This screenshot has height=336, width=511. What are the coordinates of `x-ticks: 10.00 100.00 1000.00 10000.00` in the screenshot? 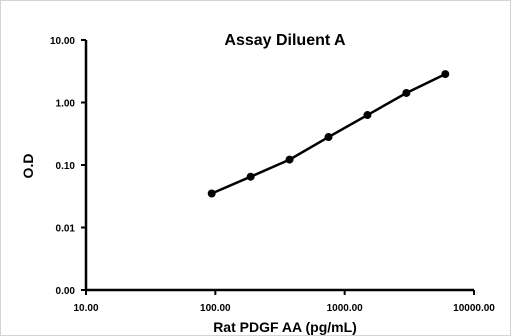 It's located at (284, 302).